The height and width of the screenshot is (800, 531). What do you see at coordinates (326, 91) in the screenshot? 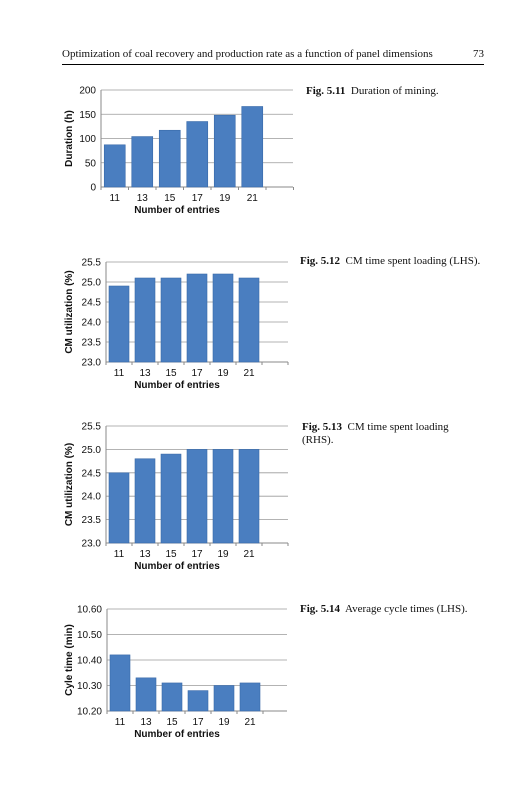
I see `caption-number: Fig. 5.11` at bounding box center [326, 91].